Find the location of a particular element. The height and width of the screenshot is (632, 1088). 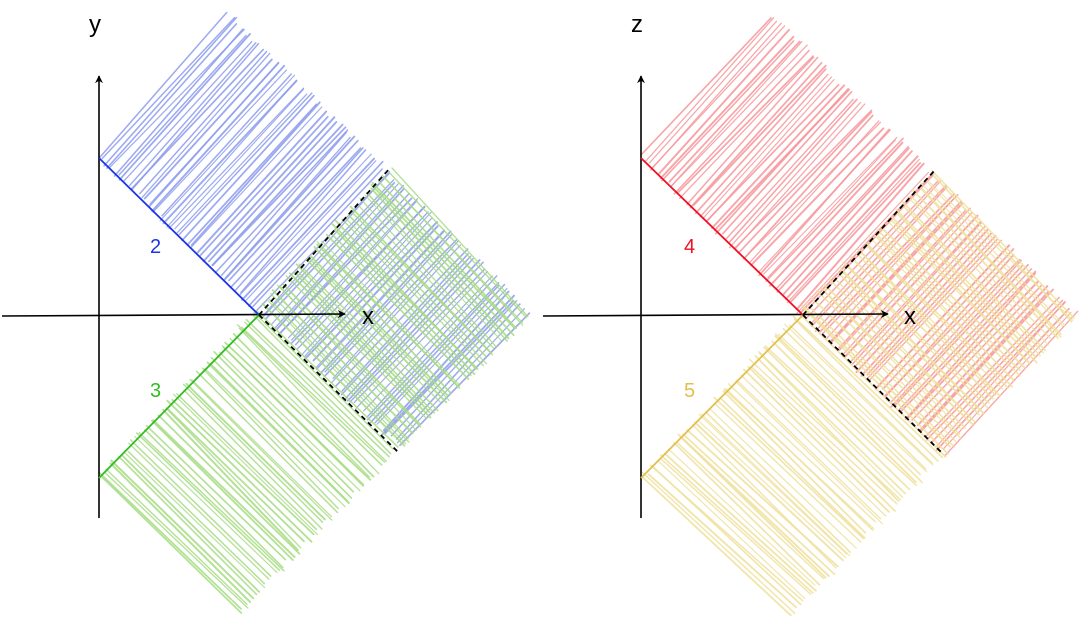

left-lower-boundary-label: 3 is located at coordinates (155, 391).